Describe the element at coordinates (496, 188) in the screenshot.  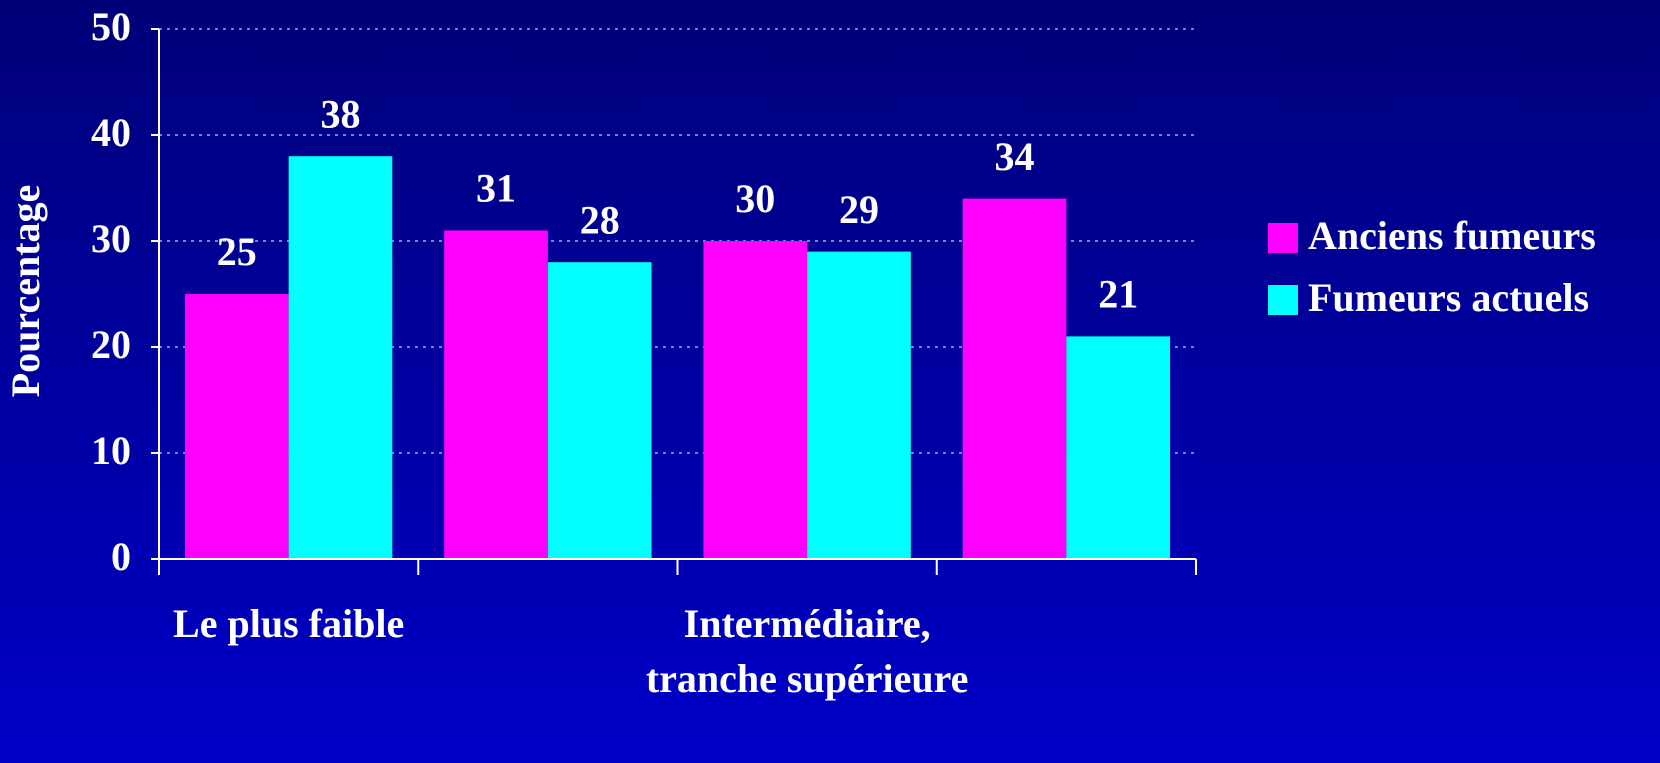
I see `data-label: 31` at that location.